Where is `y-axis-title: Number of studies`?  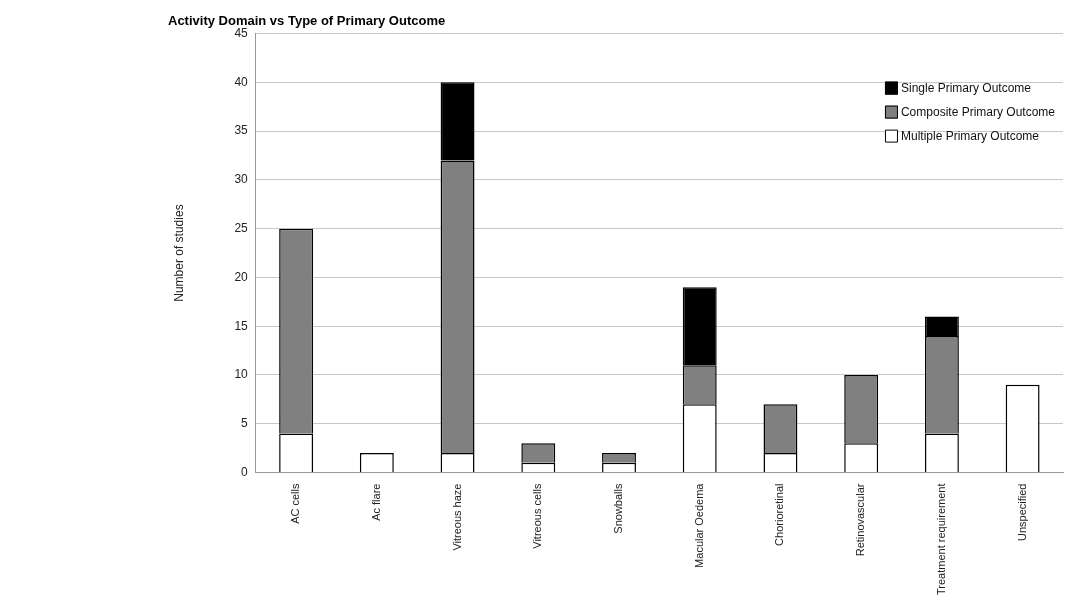
y-axis-title: Number of studies is located at coordinates (178, 253).